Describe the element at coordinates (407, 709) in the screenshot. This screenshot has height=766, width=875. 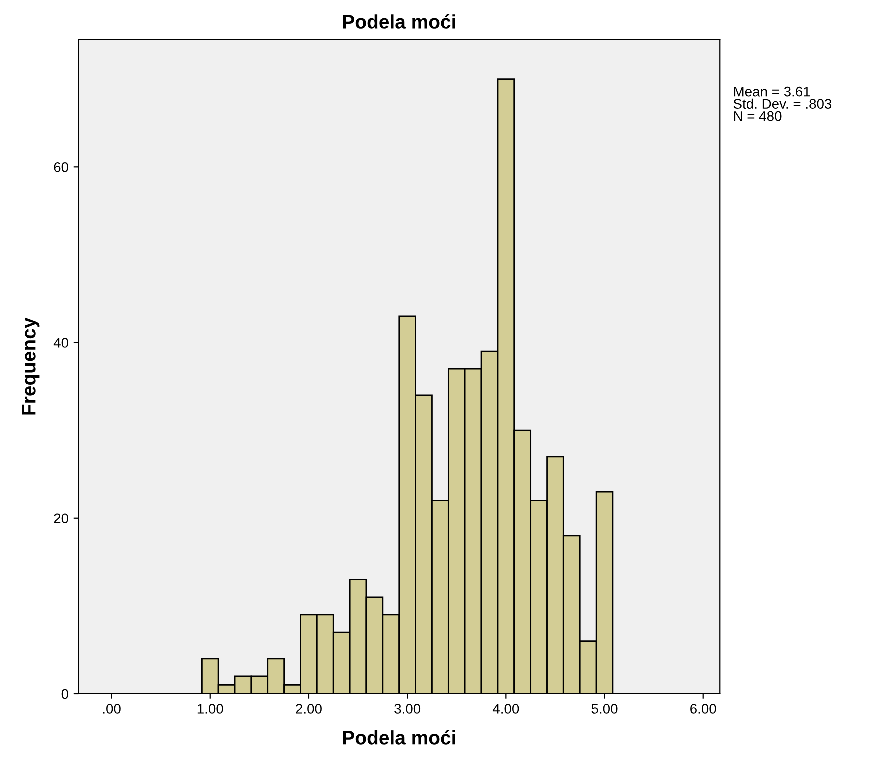
I see `x-tick-label: 3.00` at that location.